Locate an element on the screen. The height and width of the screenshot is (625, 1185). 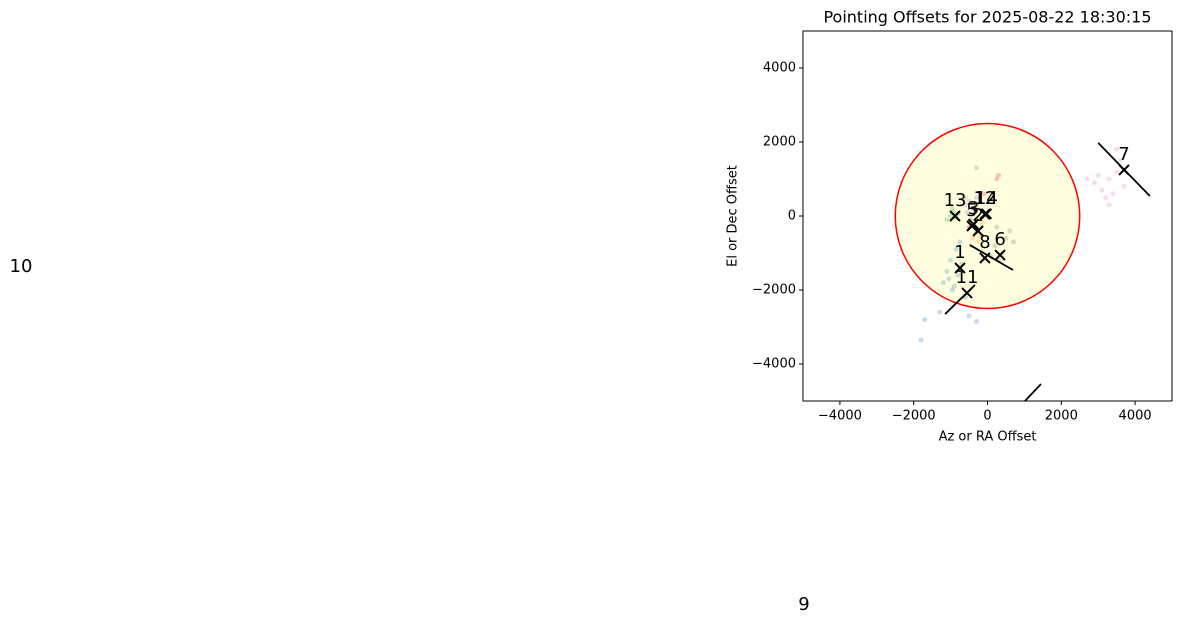
center-label: 12 is located at coordinates (984, 198).